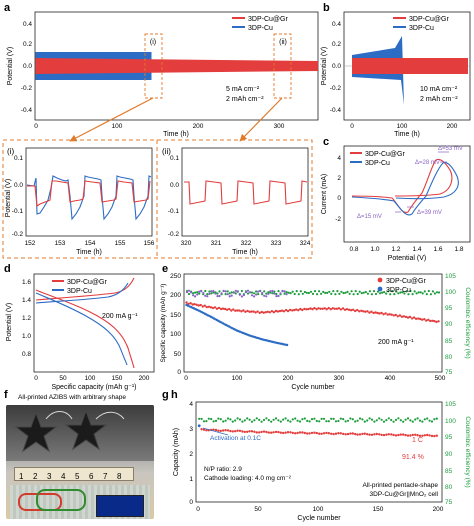  Describe the element at coordinates (120, 316) in the screenshot. I see `panel-d-rate: 200 mA g⁻¹` at that location.